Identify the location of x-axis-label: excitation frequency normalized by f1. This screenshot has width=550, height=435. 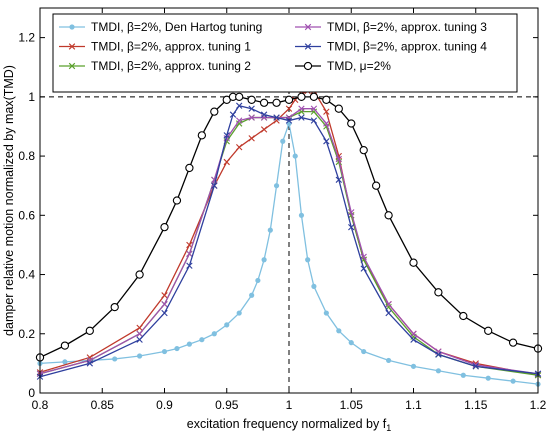
(289, 425).